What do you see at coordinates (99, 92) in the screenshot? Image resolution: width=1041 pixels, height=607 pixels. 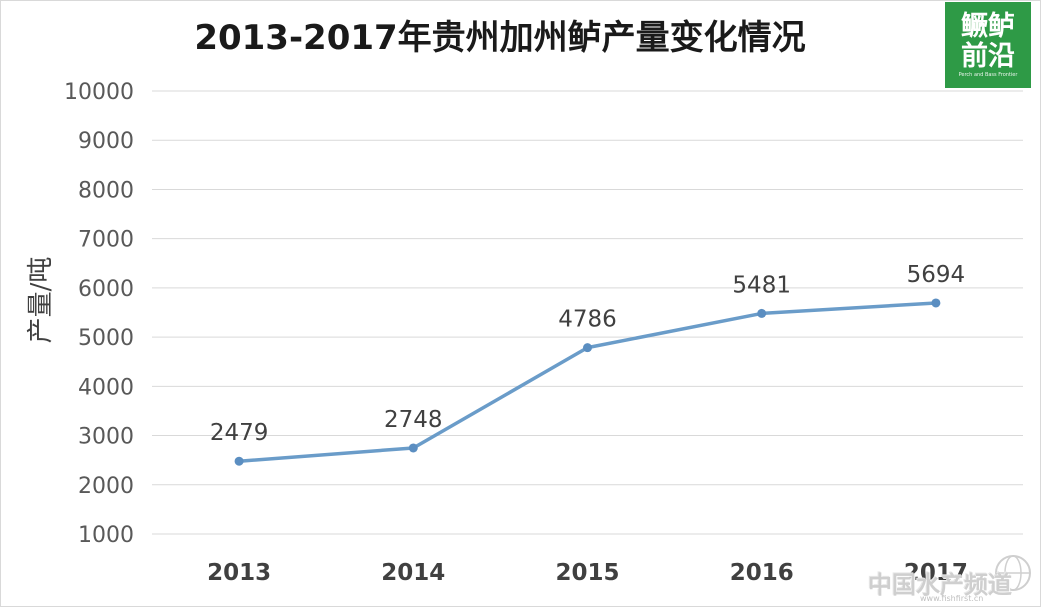 I see `y-tick-label: 10000` at bounding box center [99, 92].